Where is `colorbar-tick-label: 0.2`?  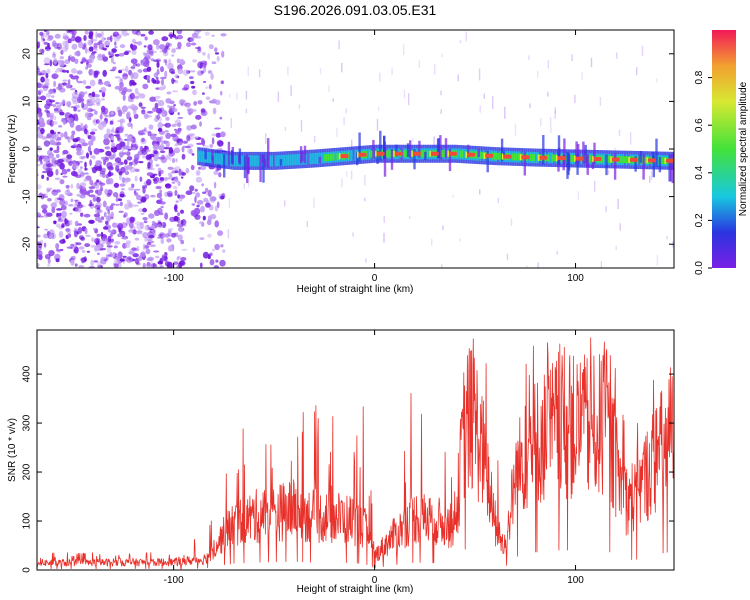 colorbar-tick-label: 0.2 is located at coordinates (699, 220).